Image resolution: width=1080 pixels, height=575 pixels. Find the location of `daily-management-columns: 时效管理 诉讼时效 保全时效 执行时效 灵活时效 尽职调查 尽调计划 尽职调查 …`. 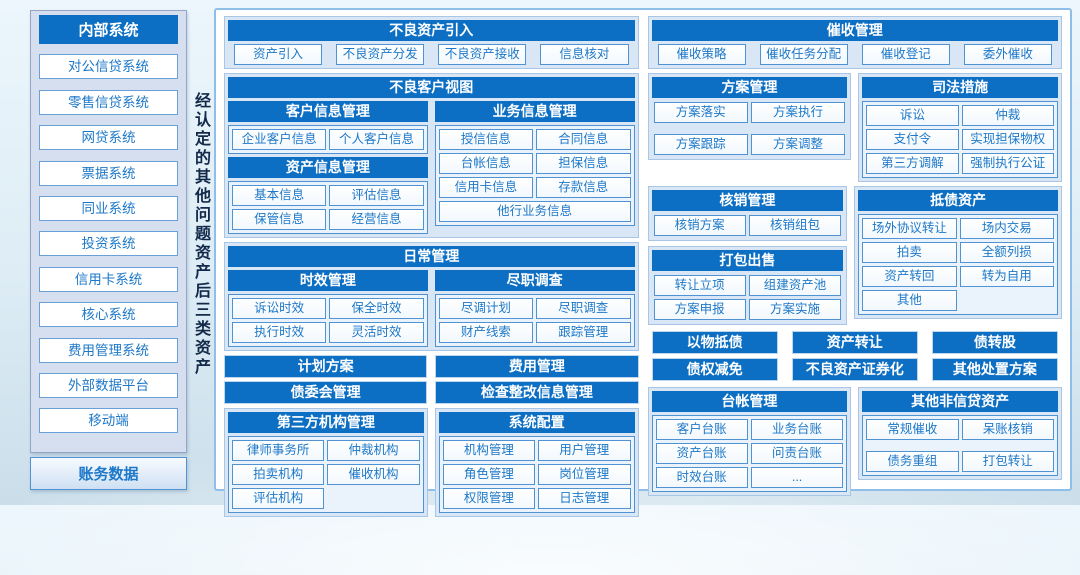

daily-management-columns: 时效管理 诉讼时效 保全时效 执行时效 灵活时效 尽职调查 尽调计划 尽职调查 … is located at coordinates (431, 308).